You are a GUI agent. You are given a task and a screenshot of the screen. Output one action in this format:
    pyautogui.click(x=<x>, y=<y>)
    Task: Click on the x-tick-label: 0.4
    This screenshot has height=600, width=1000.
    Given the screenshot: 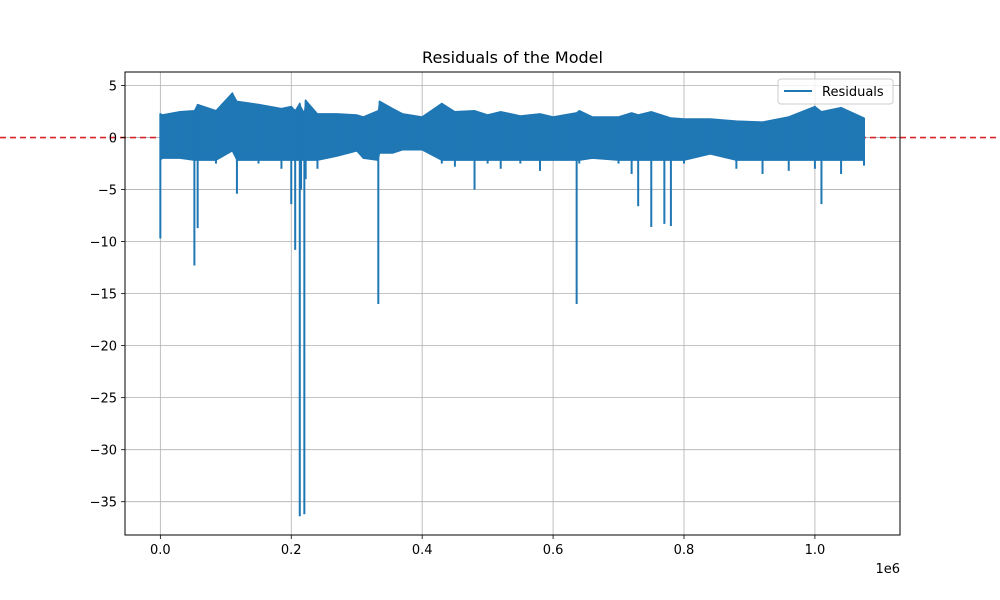 What is the action you would take?
    pyautogui.click(x=422, y=550)
    